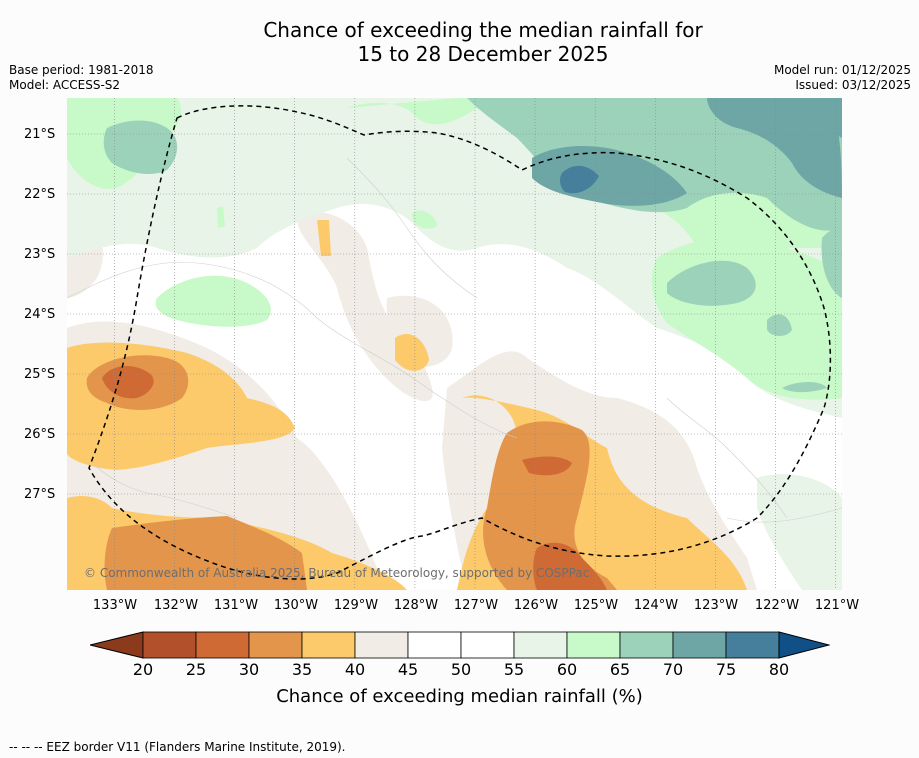 This screenshot has width=919, height=758. I want to click on meta-right: Model run: 01/12/2025 Issued: 03/12/2025, so click(842, 78).